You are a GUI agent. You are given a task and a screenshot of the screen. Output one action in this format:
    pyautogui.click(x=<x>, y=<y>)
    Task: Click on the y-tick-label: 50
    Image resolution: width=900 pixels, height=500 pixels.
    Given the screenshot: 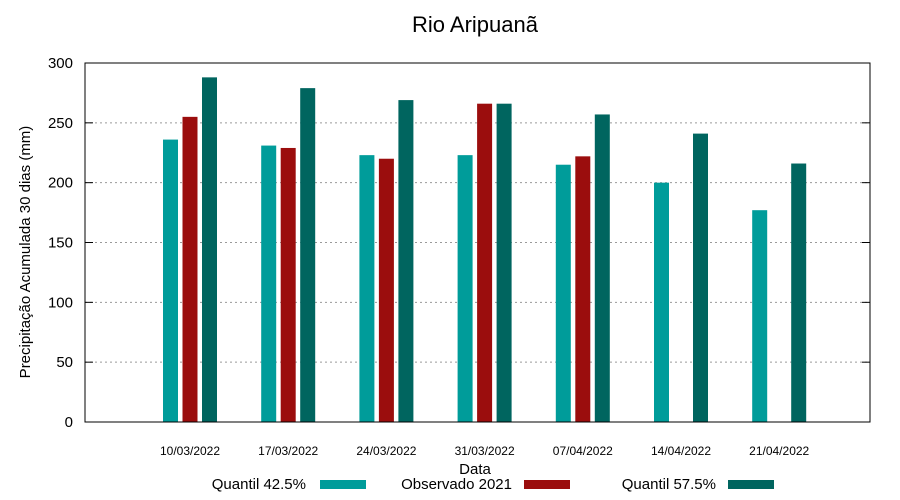 What is the action you would take?
    pyautogui.click(x=64, y=362)
    